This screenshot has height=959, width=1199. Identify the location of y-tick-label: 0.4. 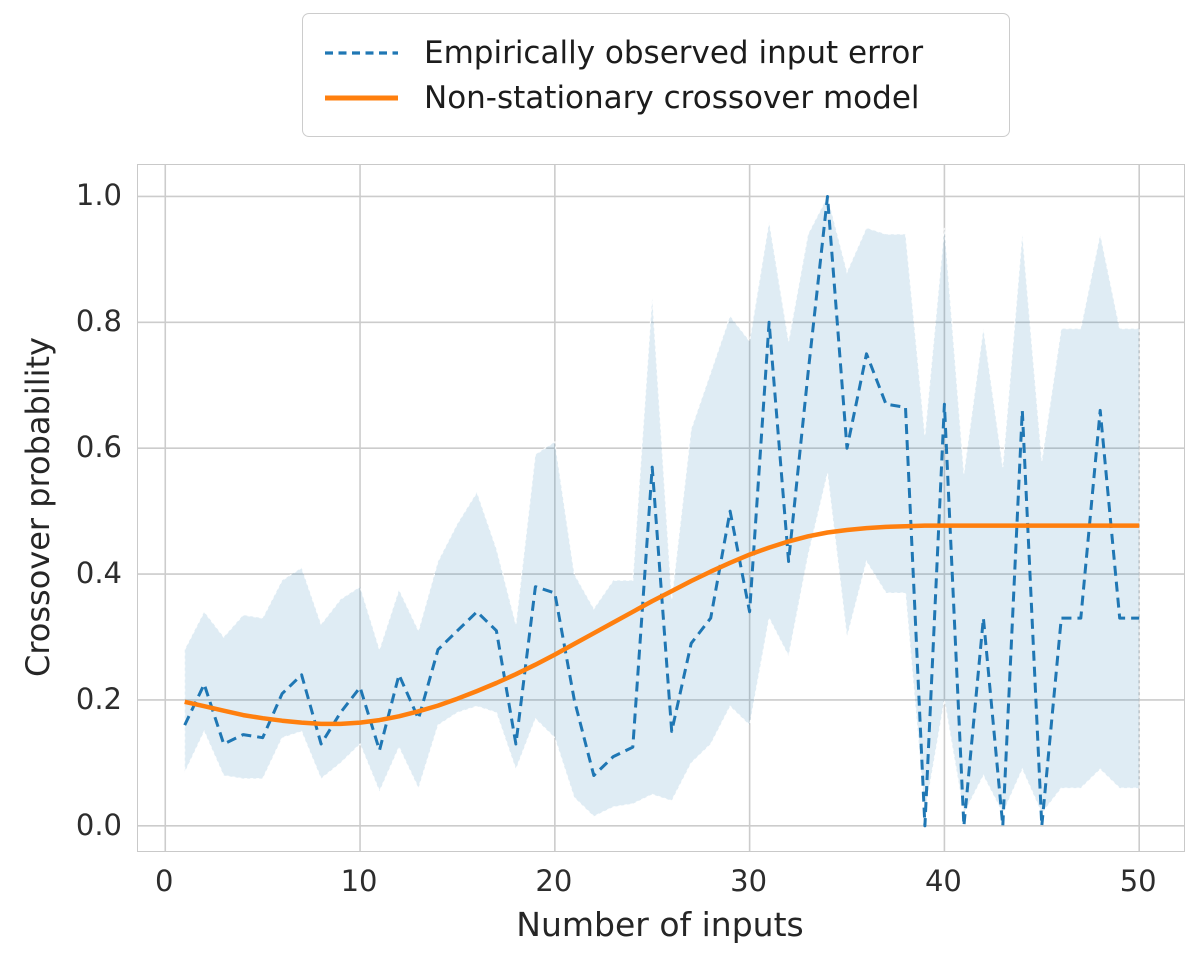
(98, 573).